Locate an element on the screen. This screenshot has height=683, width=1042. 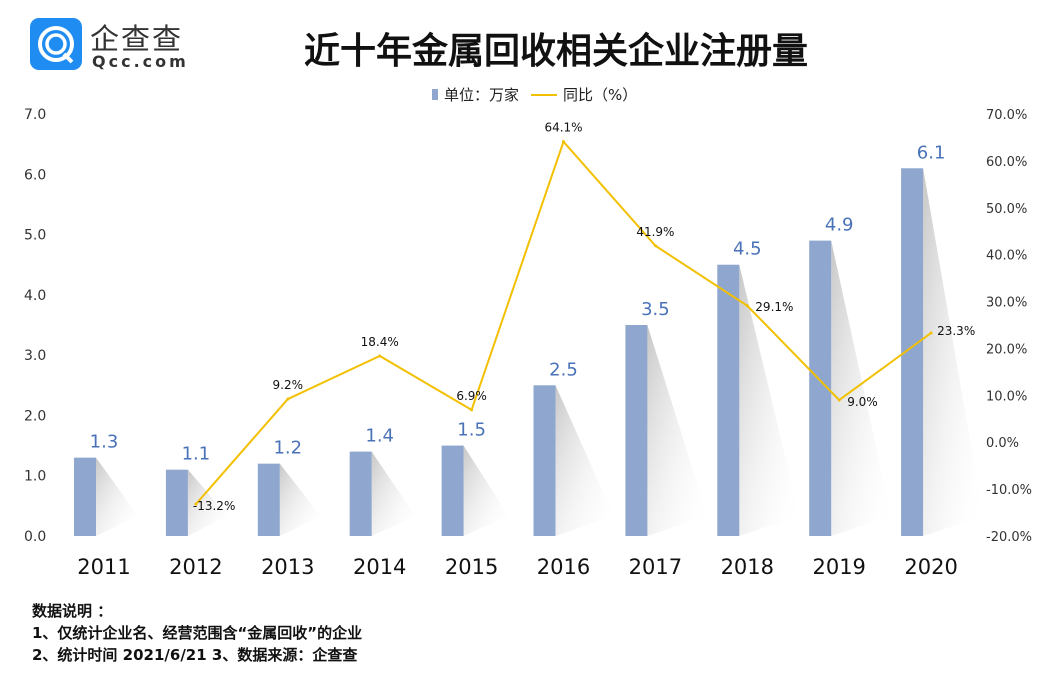
y2-tick-label: 20.0% is located at coordinates (1006, 349).